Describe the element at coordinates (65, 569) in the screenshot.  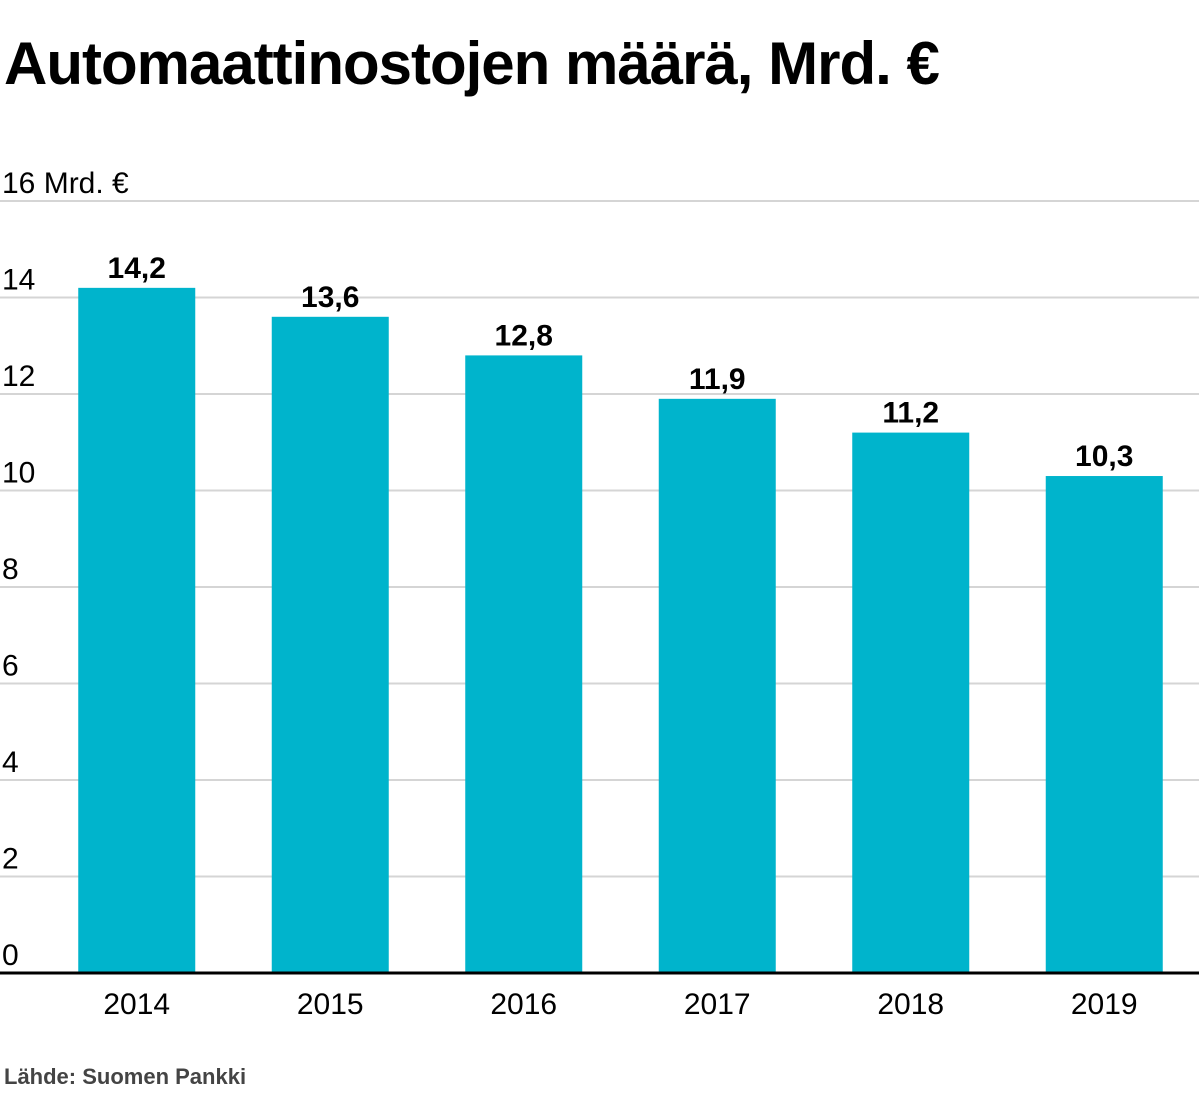
I see `y-axis-tick-labels: 0 2 4 6 8 10 12 14 16 Mrd. €` at that location.